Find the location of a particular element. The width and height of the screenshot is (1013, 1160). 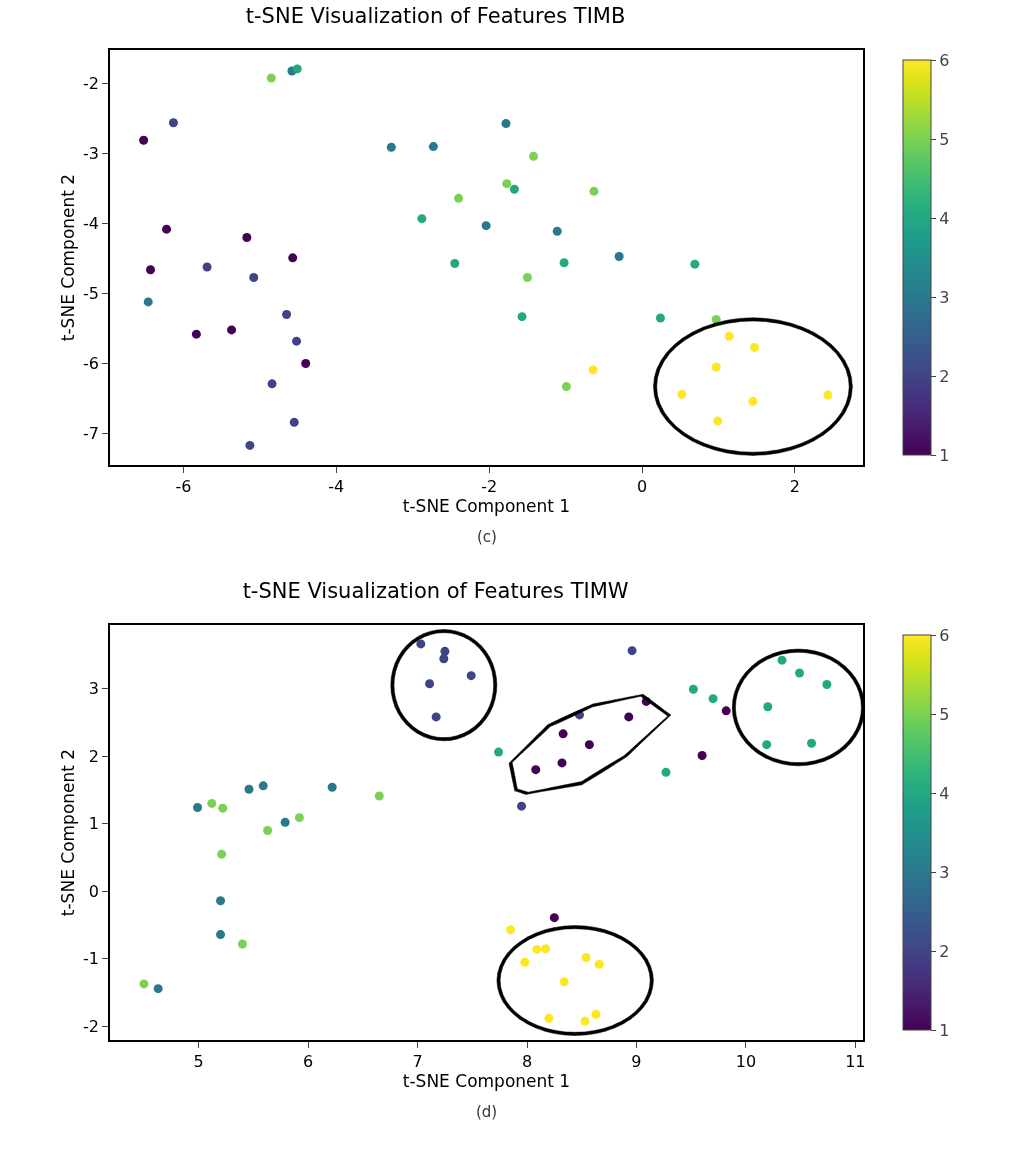

color-bar-label: 5 is located at coordinates (944, 714).